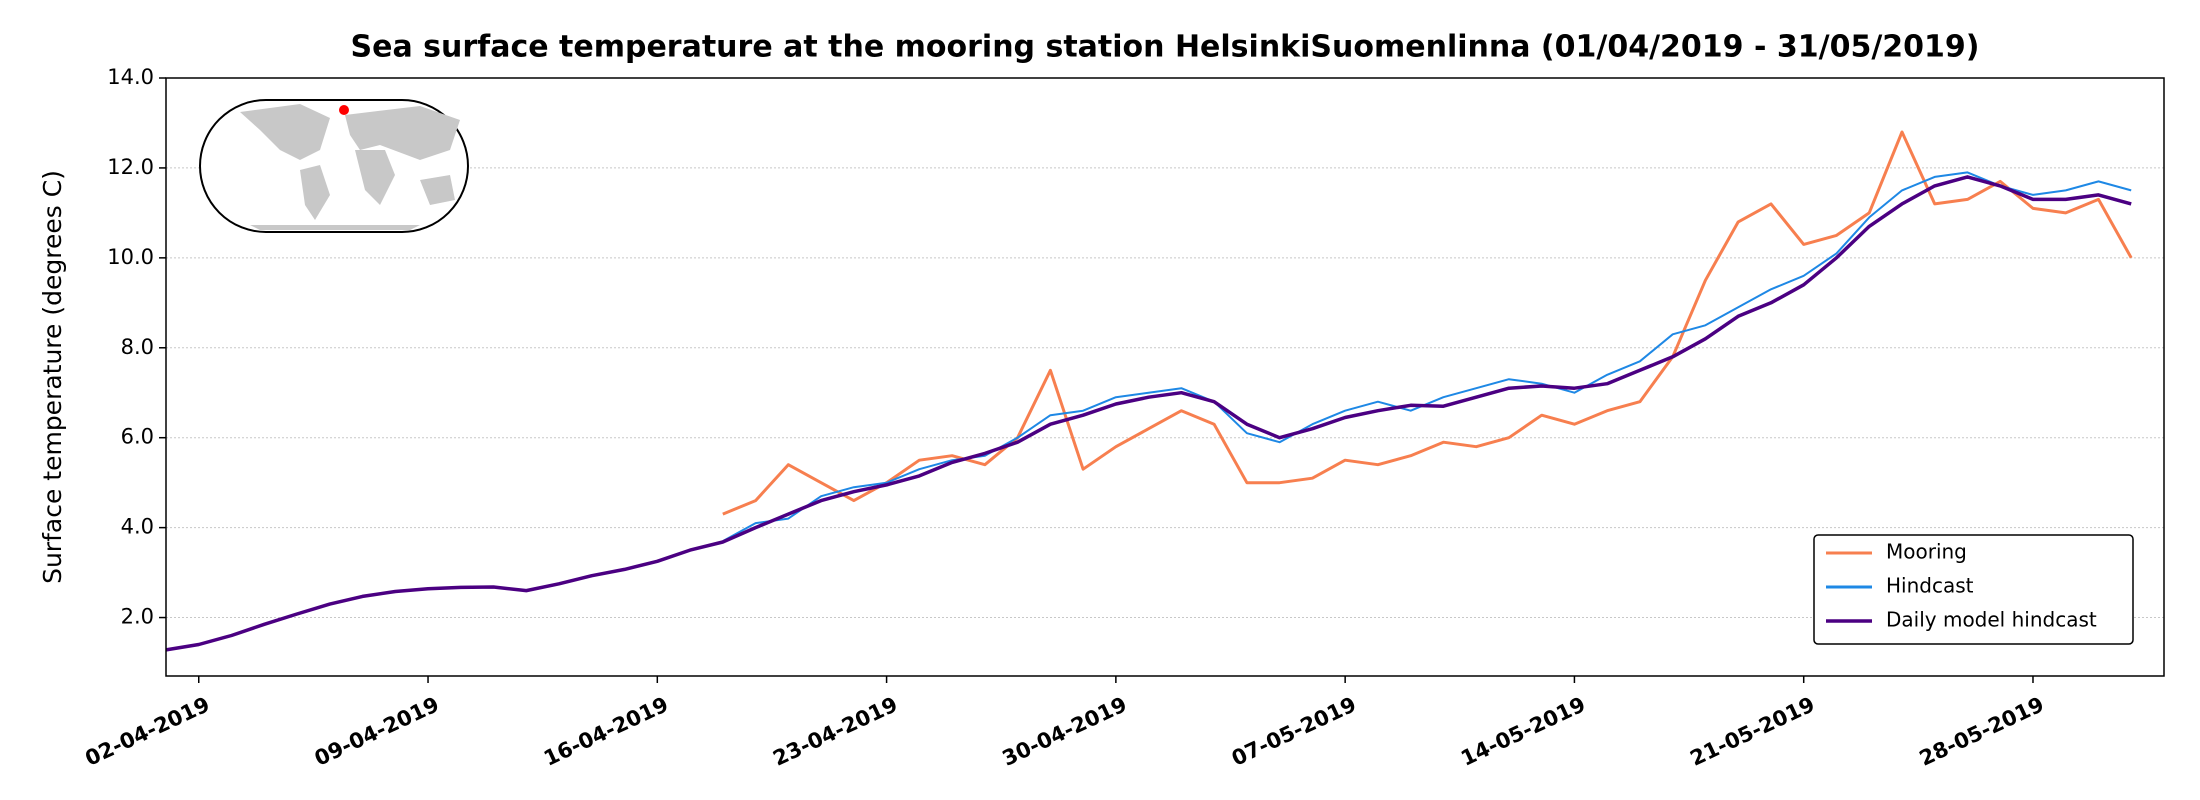  I want to click on legend: Mooring Hindcast Daily model hindcast, so click(1973, 589).